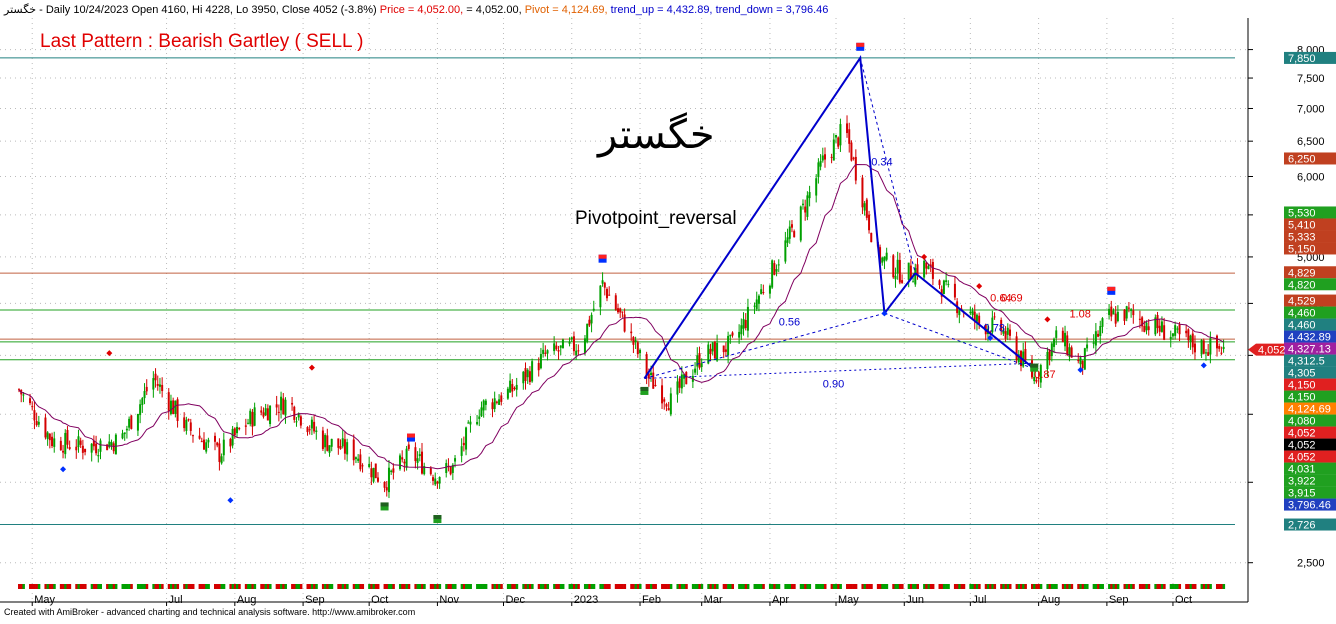 This screenshot has height=624, width=1336. What do you see at coordinates (1309, 410) in the screenshot?
I see `price-tag-label: 4,124.69` at bounding box center [1309, 410].